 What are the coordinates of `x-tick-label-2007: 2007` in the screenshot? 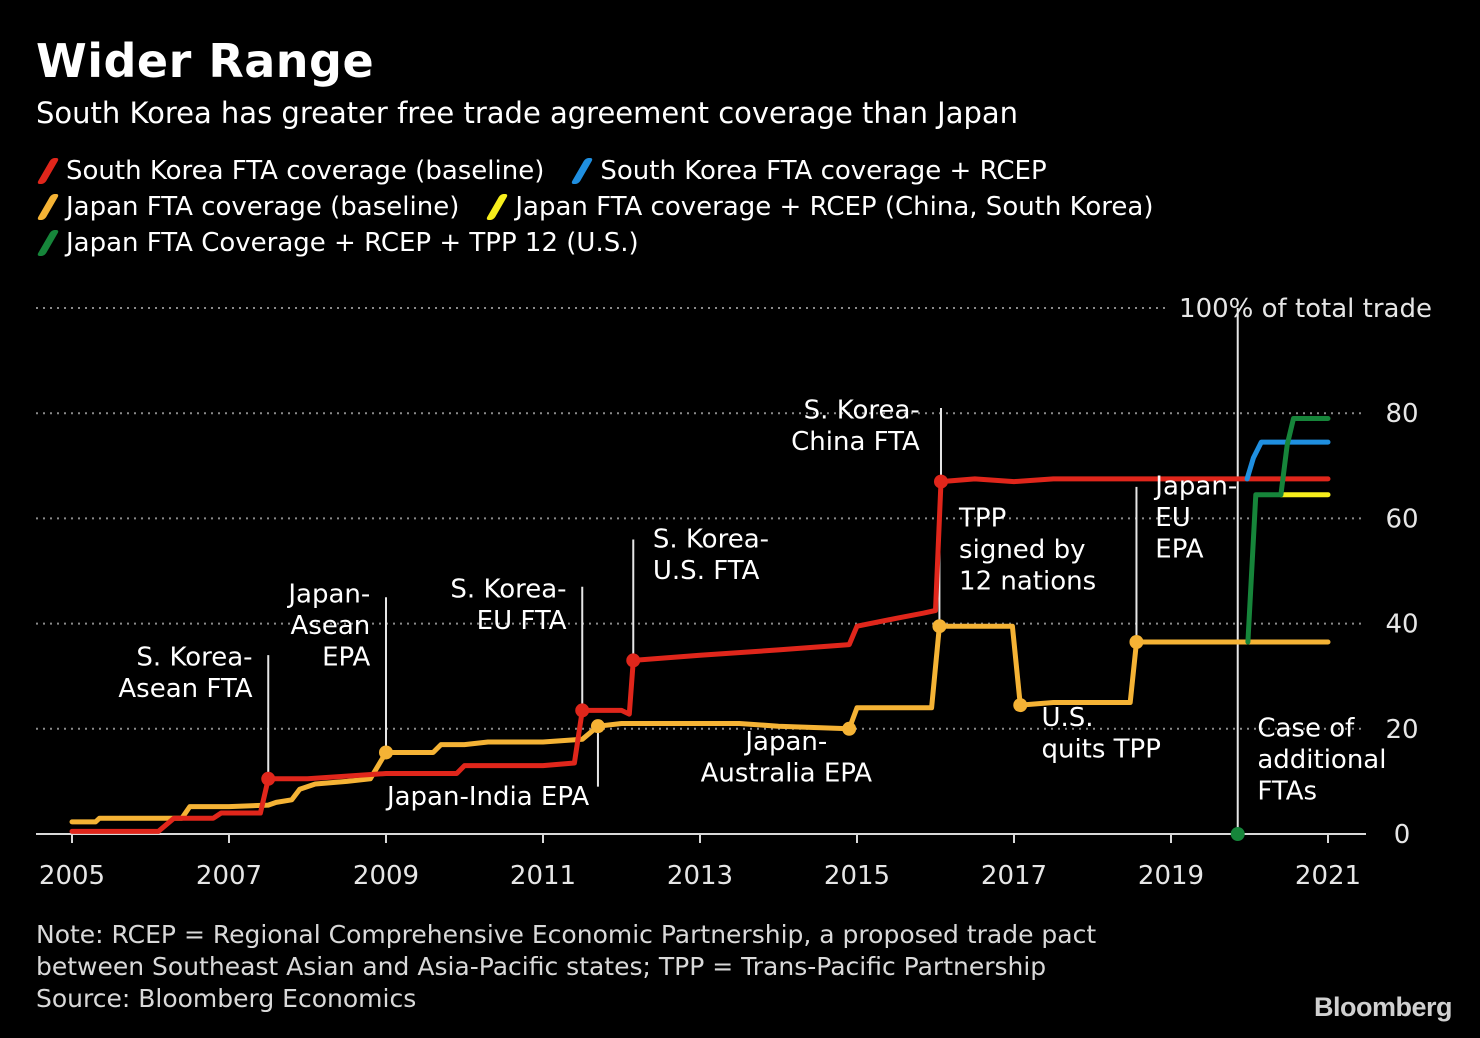 It's located at (229, 876).